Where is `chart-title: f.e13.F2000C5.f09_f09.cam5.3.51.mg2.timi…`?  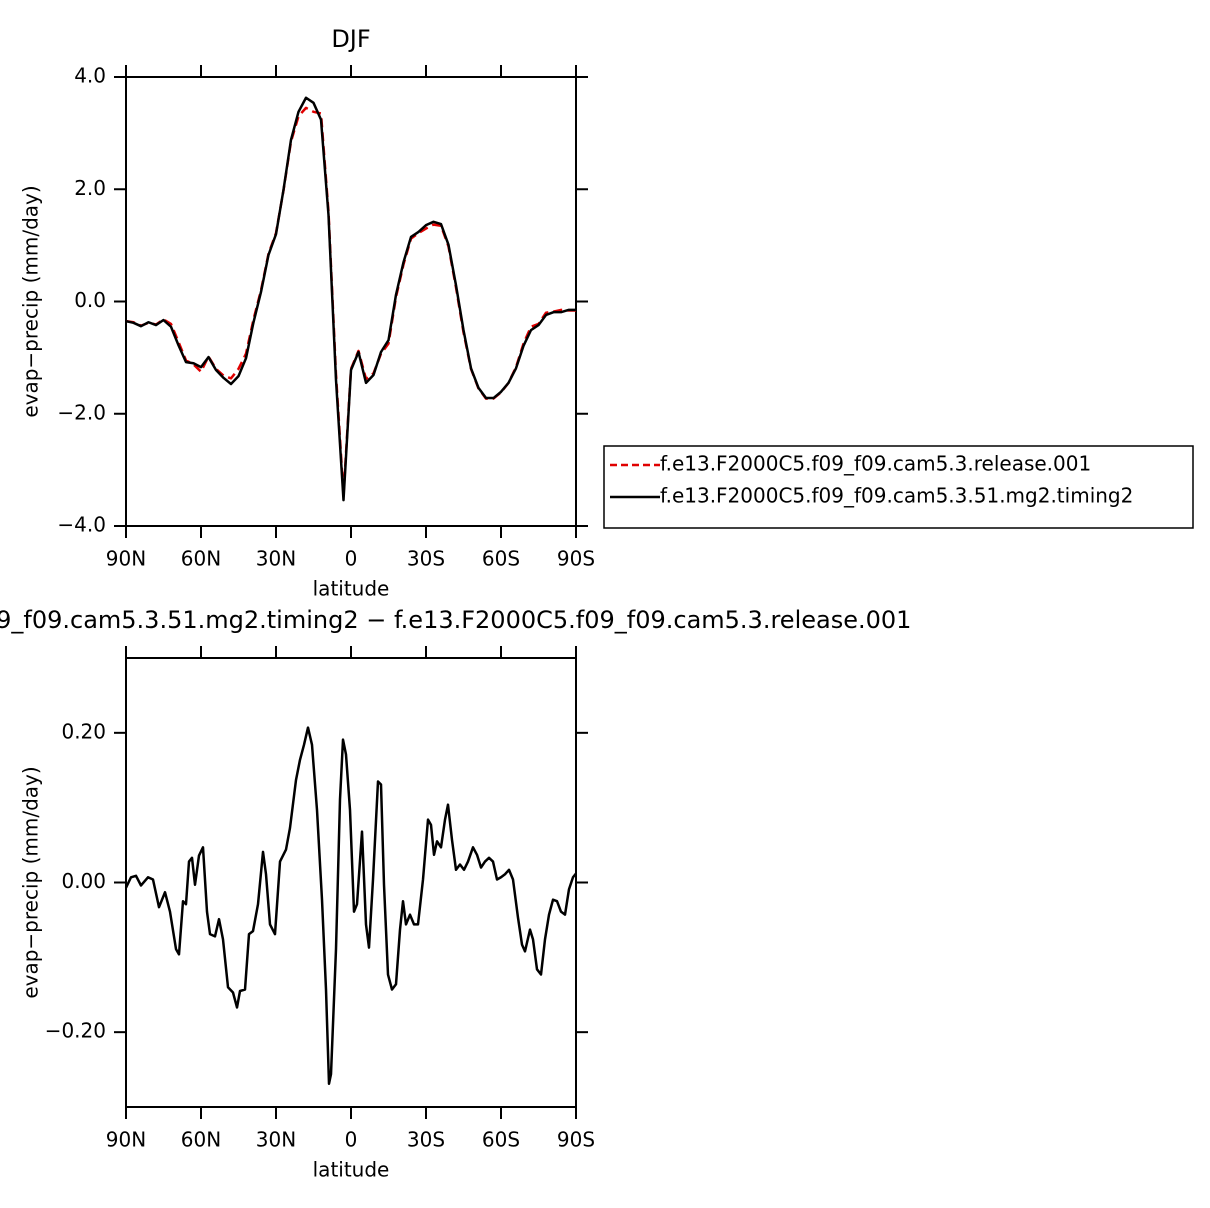
chart-title: f.e13.F2000C5.f09_f09.cam5.3.51.mg2.timi… is located at coordinates (455, 620).